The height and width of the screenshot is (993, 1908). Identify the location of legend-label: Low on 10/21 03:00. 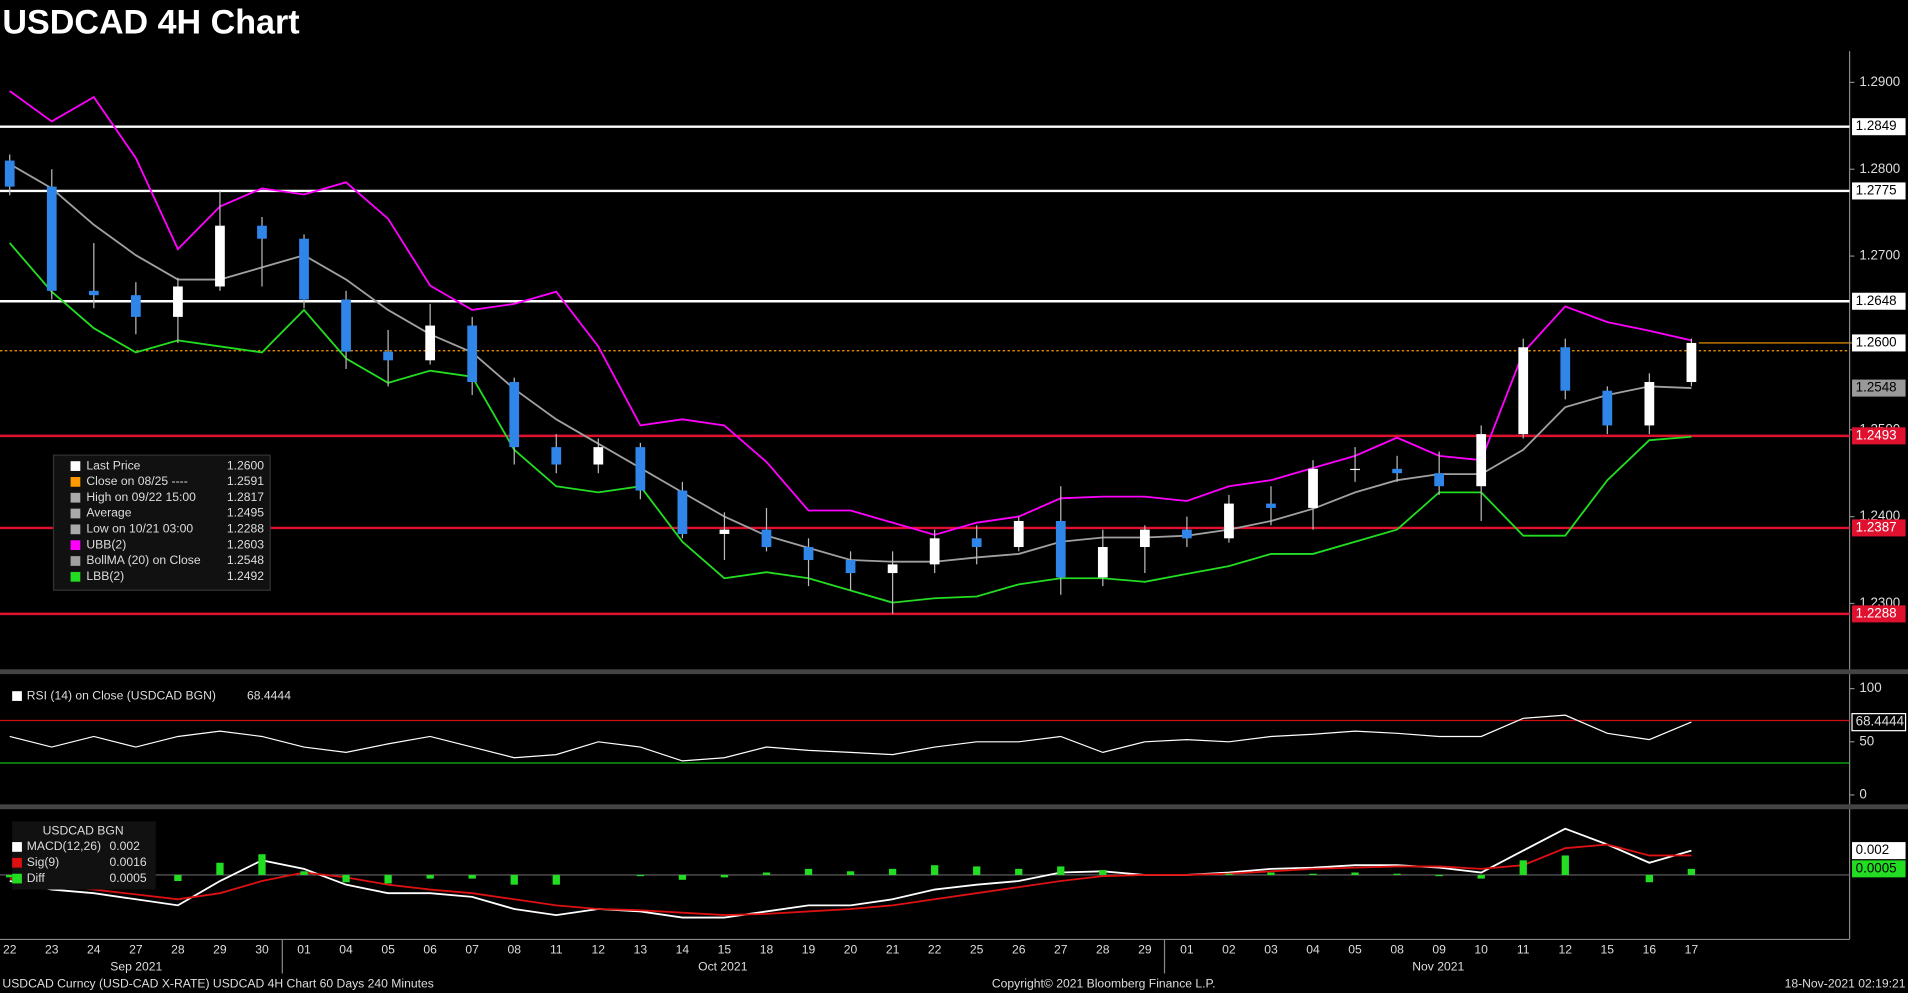
(139, 529).